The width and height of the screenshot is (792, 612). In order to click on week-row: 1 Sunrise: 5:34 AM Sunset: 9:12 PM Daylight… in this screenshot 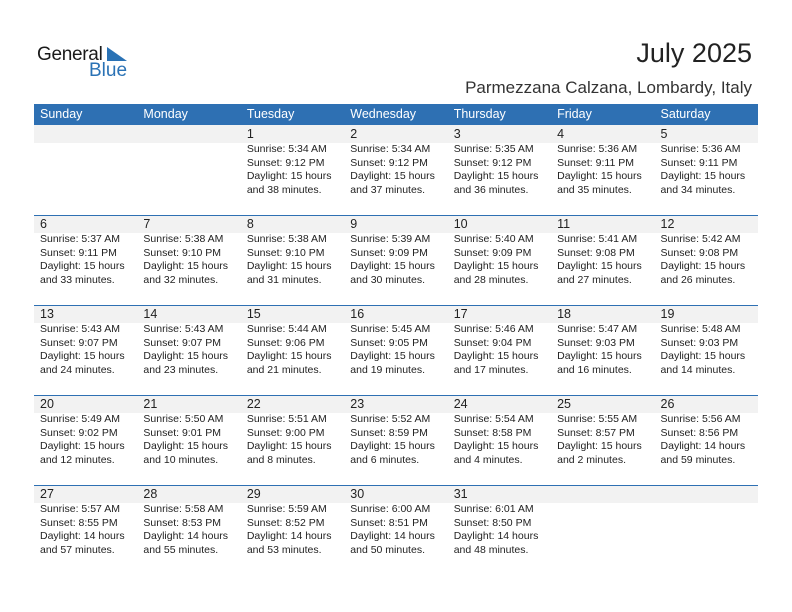, I will do `click(396, 170)`.